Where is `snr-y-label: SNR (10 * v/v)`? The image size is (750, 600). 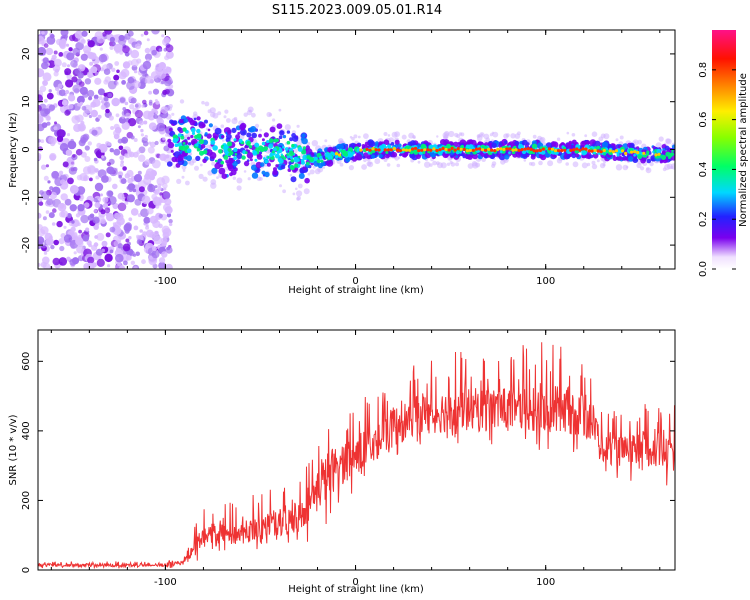 snr-y-label: SNR (10 * v/v) is located at coordinates (13, 449).